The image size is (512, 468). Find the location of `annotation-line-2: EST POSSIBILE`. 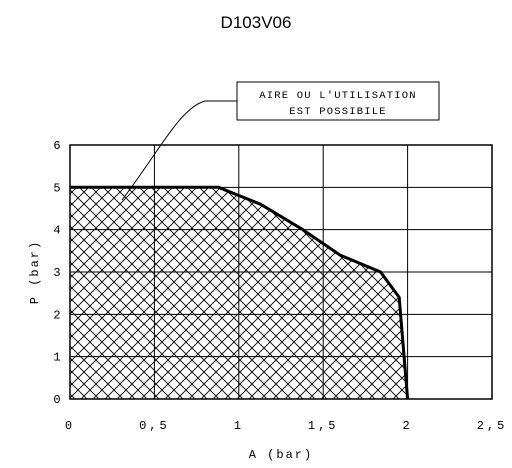

annotation-line-2: EST POSSIBILE is located at coordinates (338, 112).